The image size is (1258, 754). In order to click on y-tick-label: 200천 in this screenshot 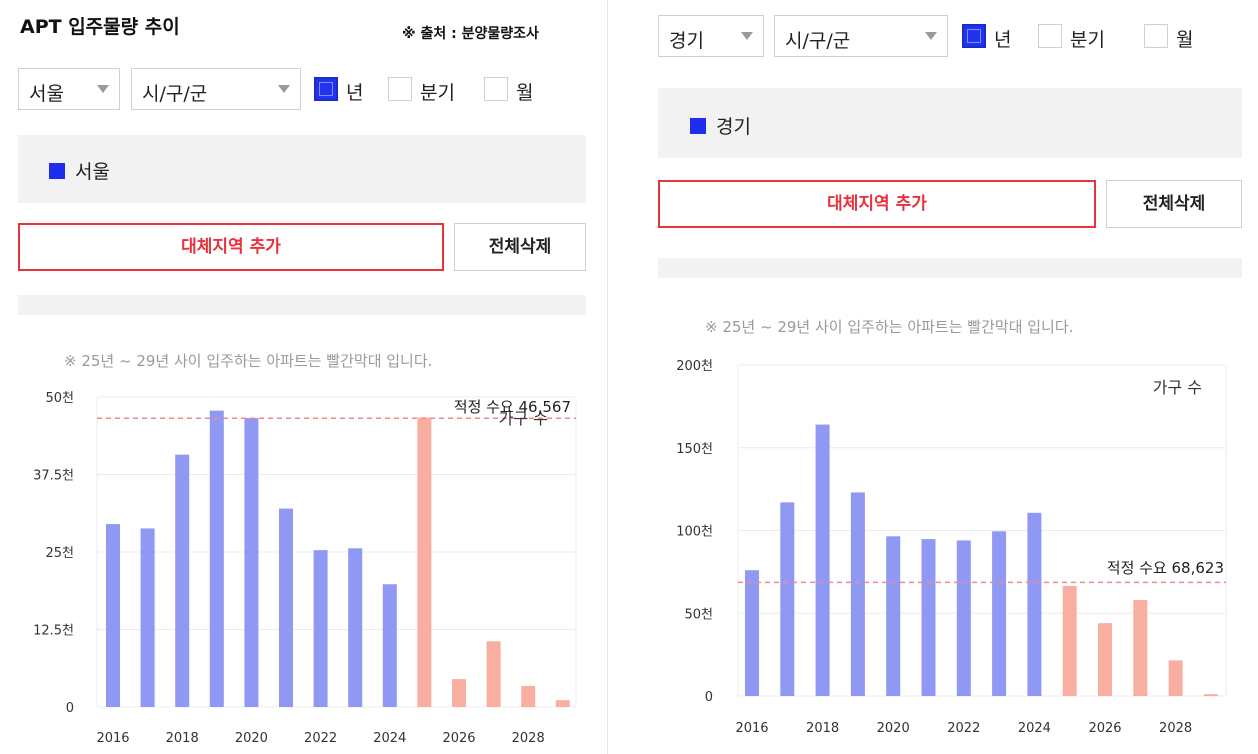, I will do `click(694, 366)`.